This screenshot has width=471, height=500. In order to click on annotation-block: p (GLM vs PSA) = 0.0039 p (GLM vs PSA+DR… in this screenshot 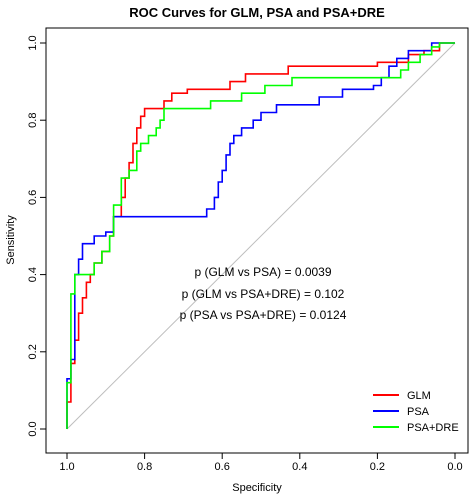, I will do `click(263, 293)`.